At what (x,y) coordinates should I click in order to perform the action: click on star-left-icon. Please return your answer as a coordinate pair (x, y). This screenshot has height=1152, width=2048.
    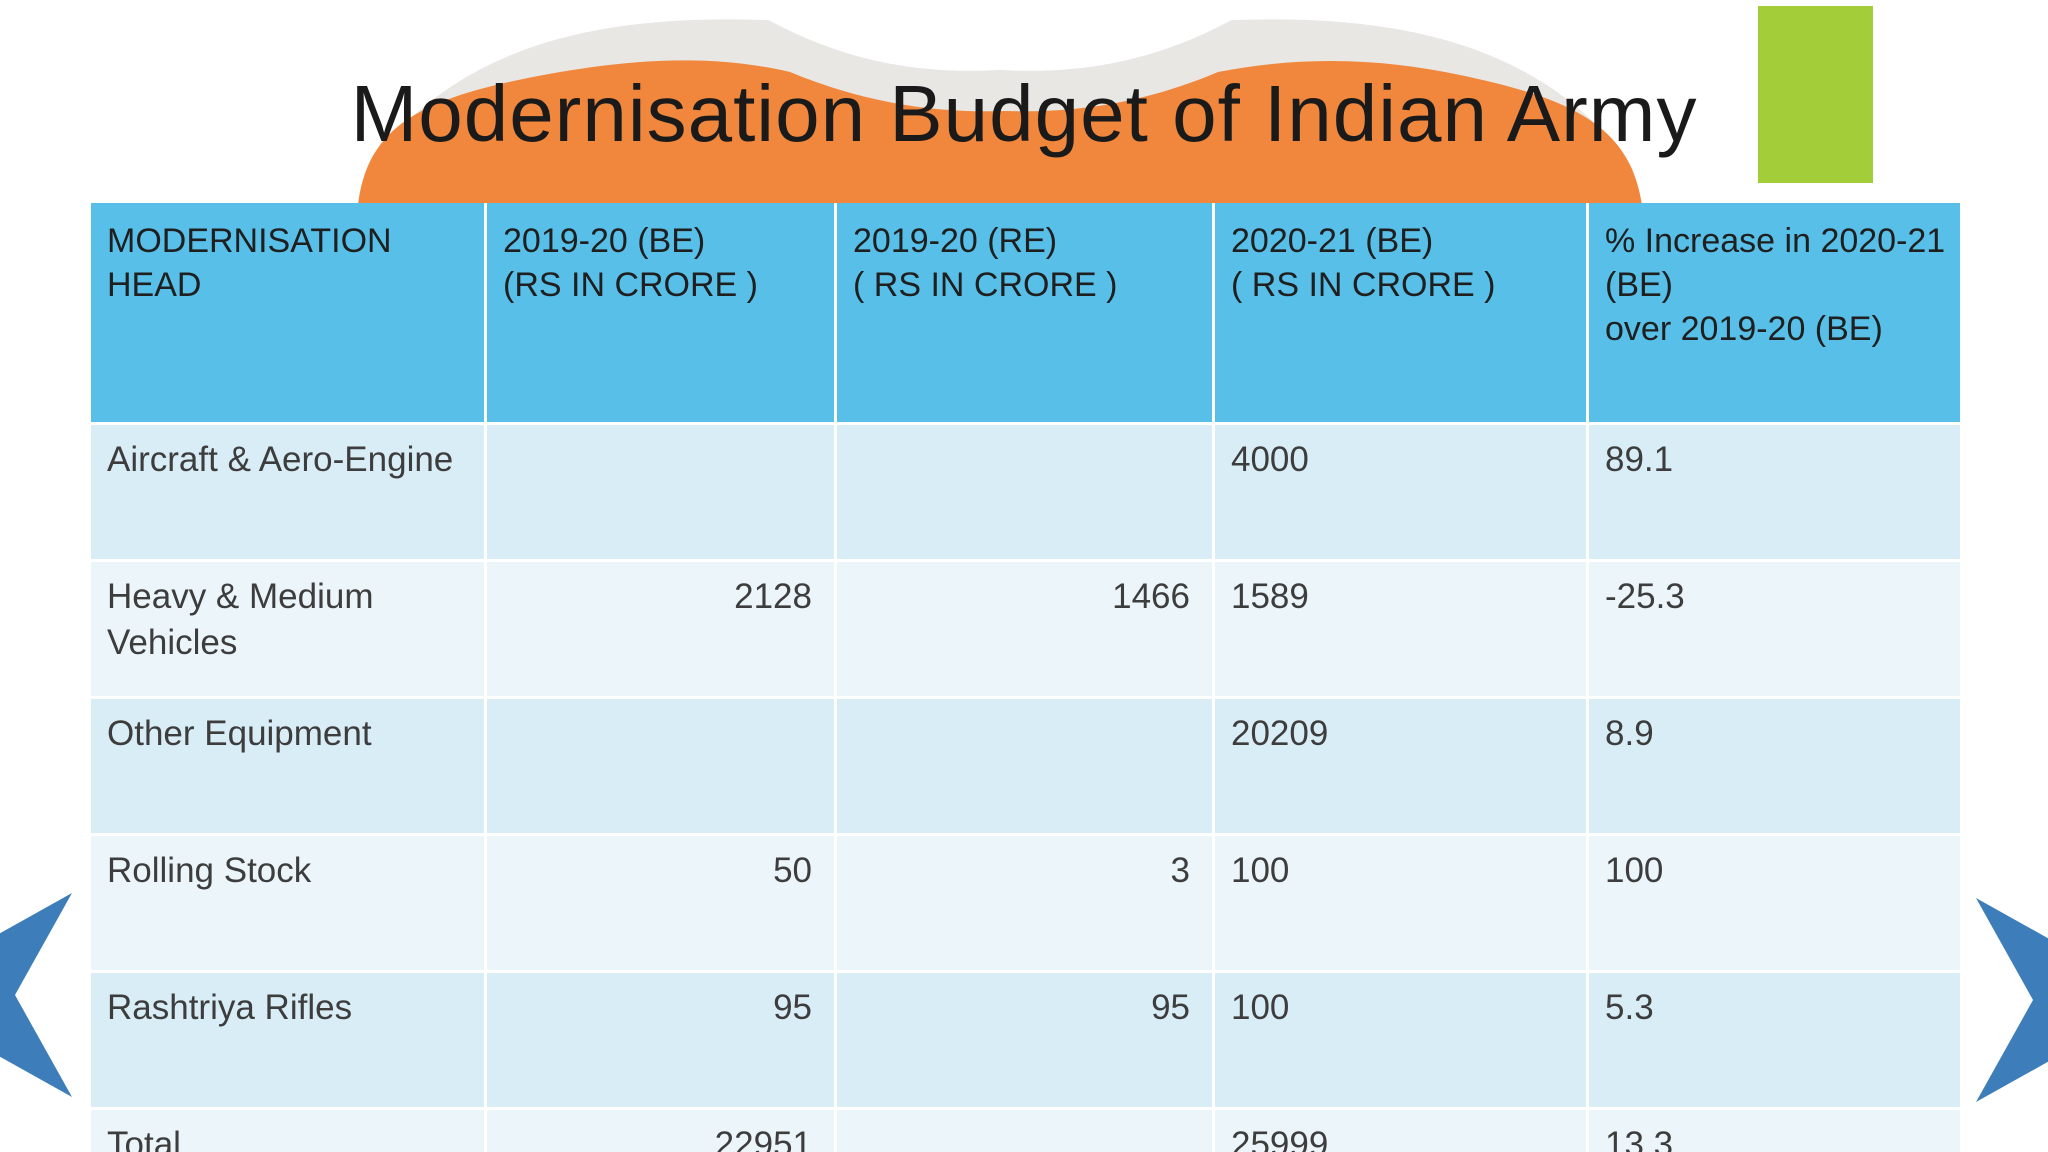
    Looking at the image, I should click on (36, 995).